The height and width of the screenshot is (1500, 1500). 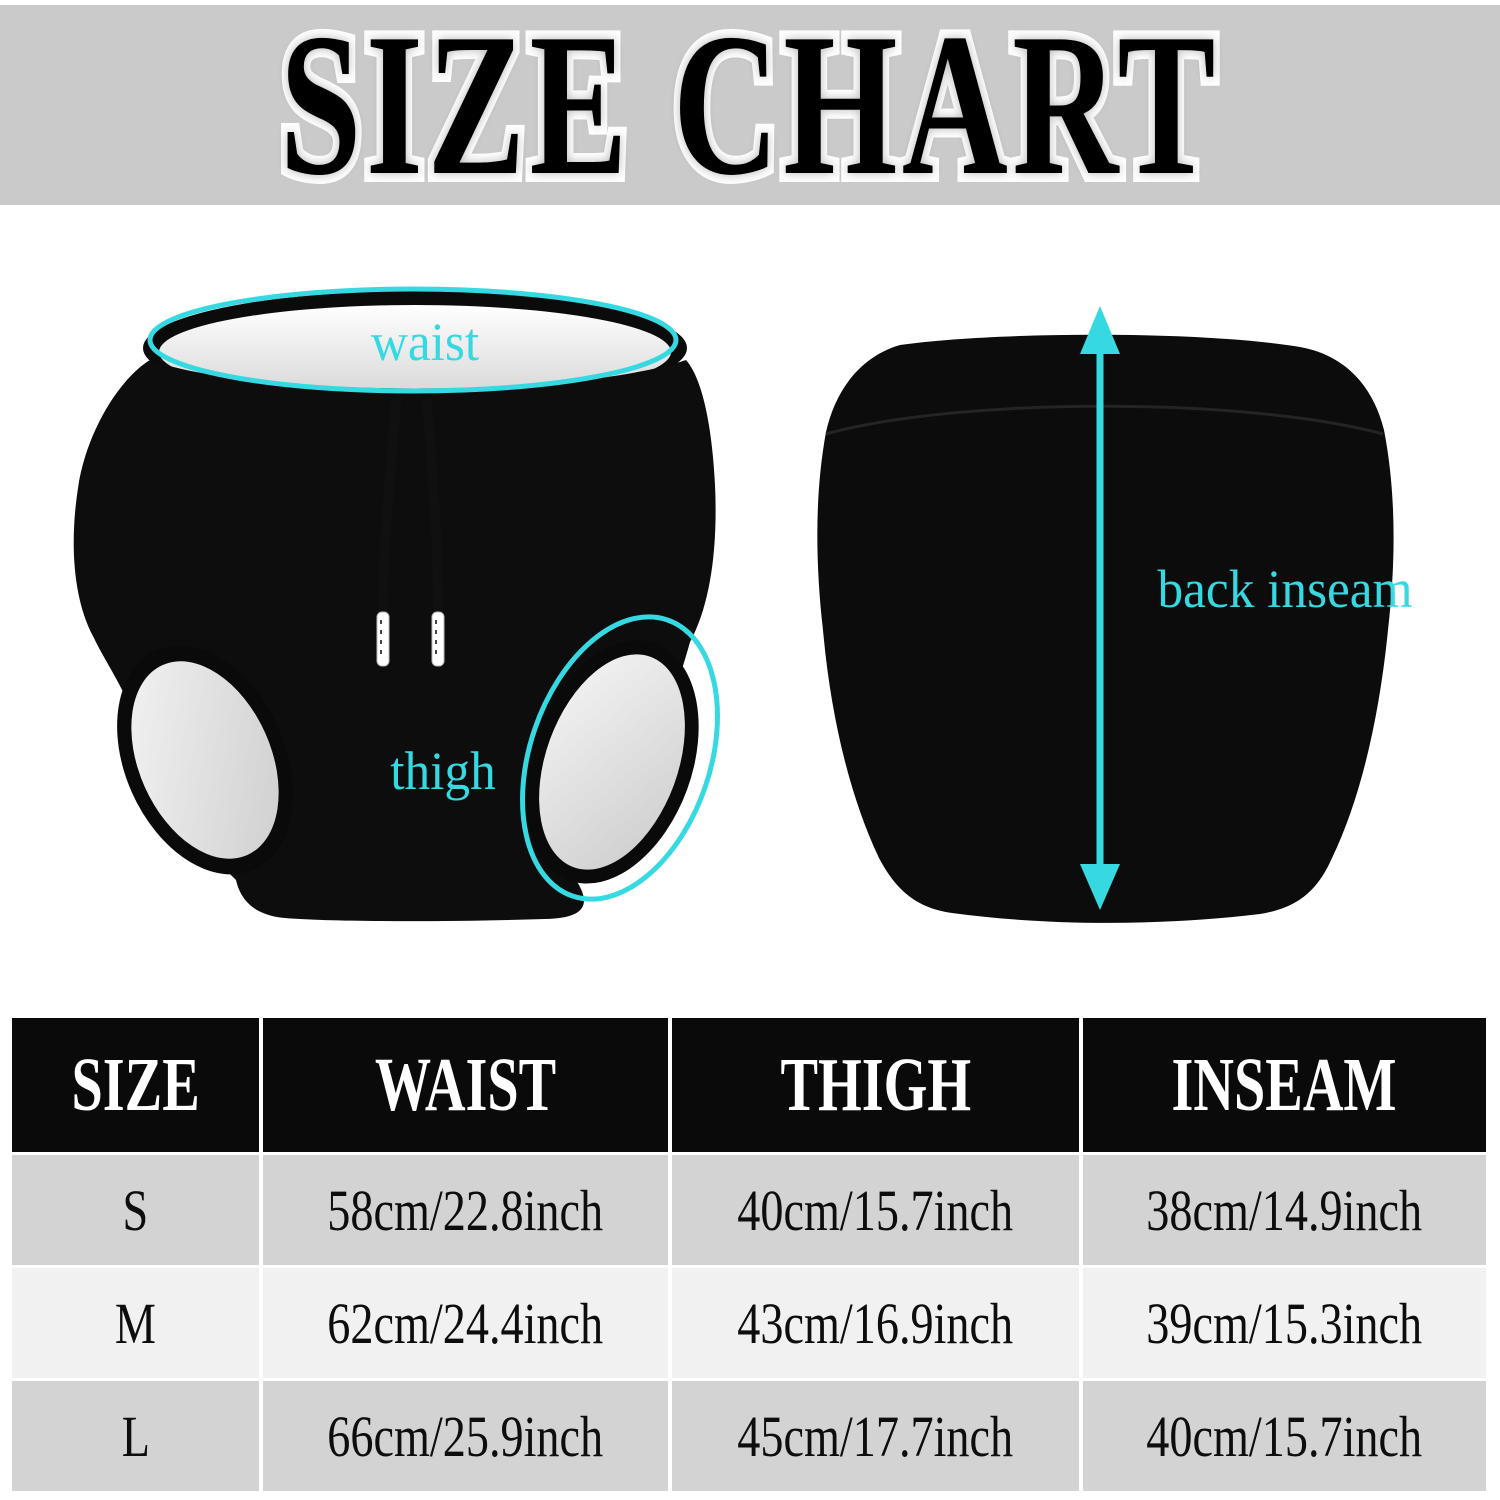 I want to click on cell-size-l: L, so click(x=135, y=1436).